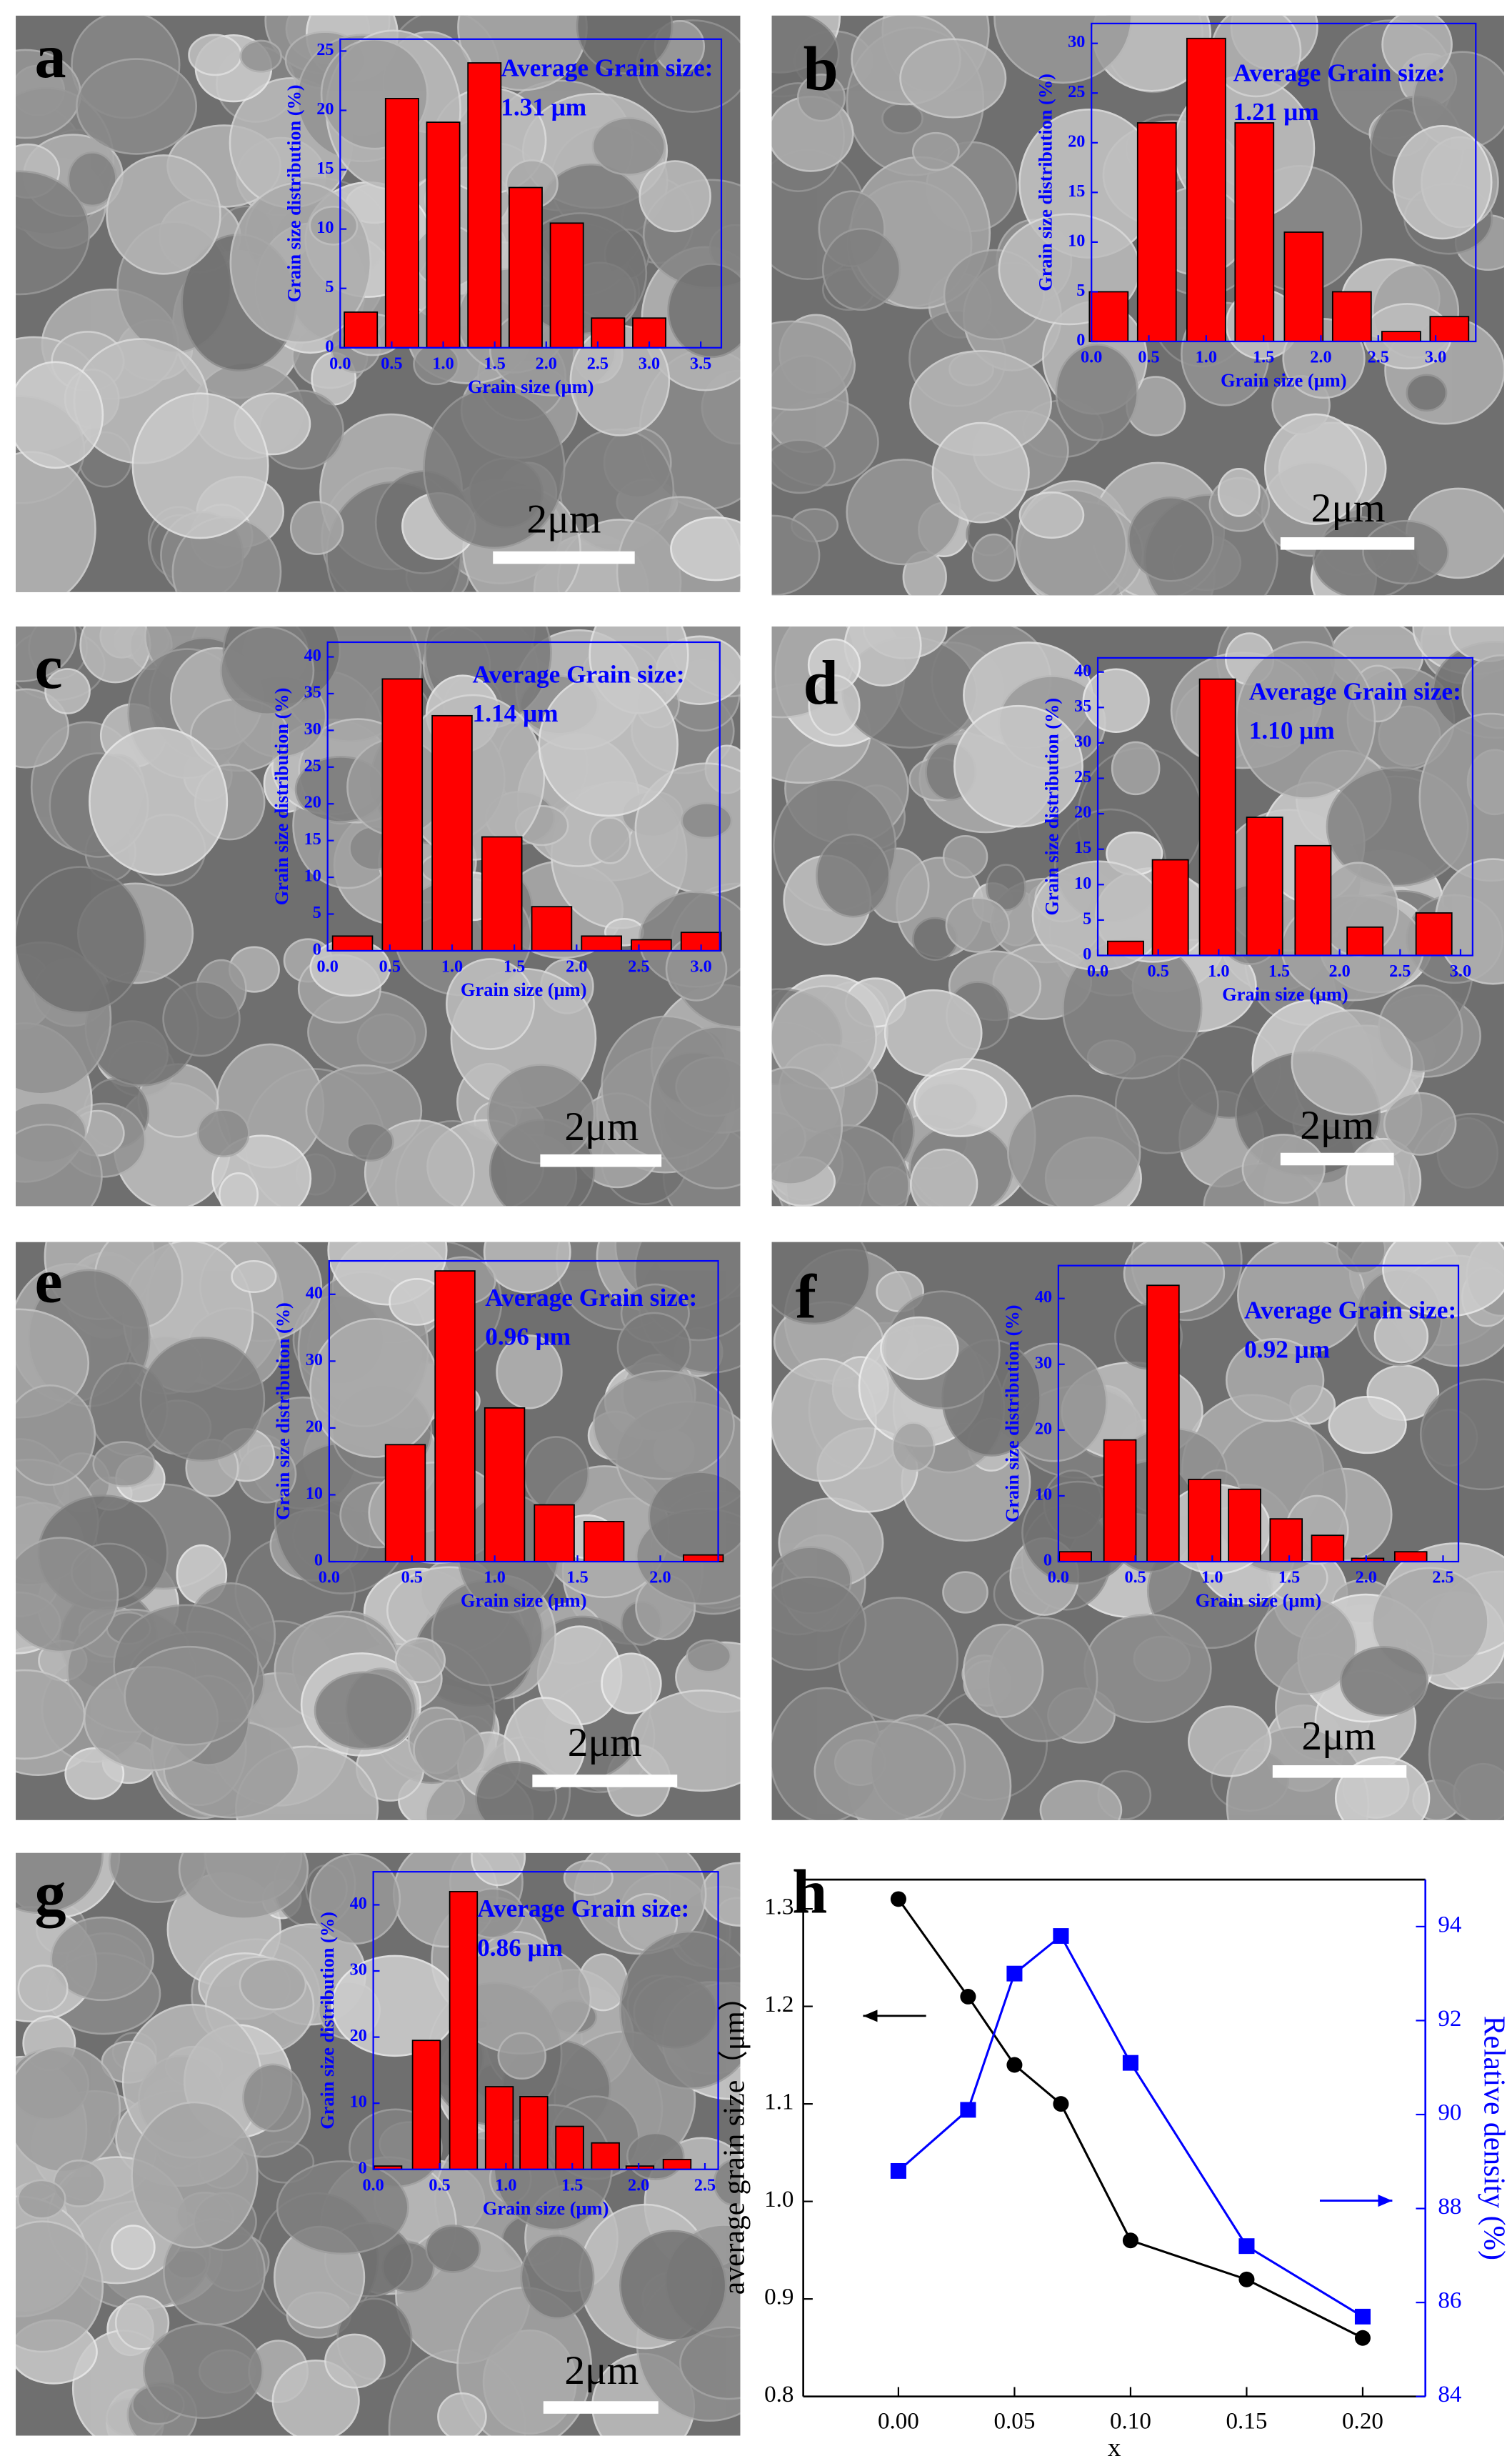 The width and height of the screenshot is (1512, 2456). I want to click on y-tick-label: 20, so click(325, 109).